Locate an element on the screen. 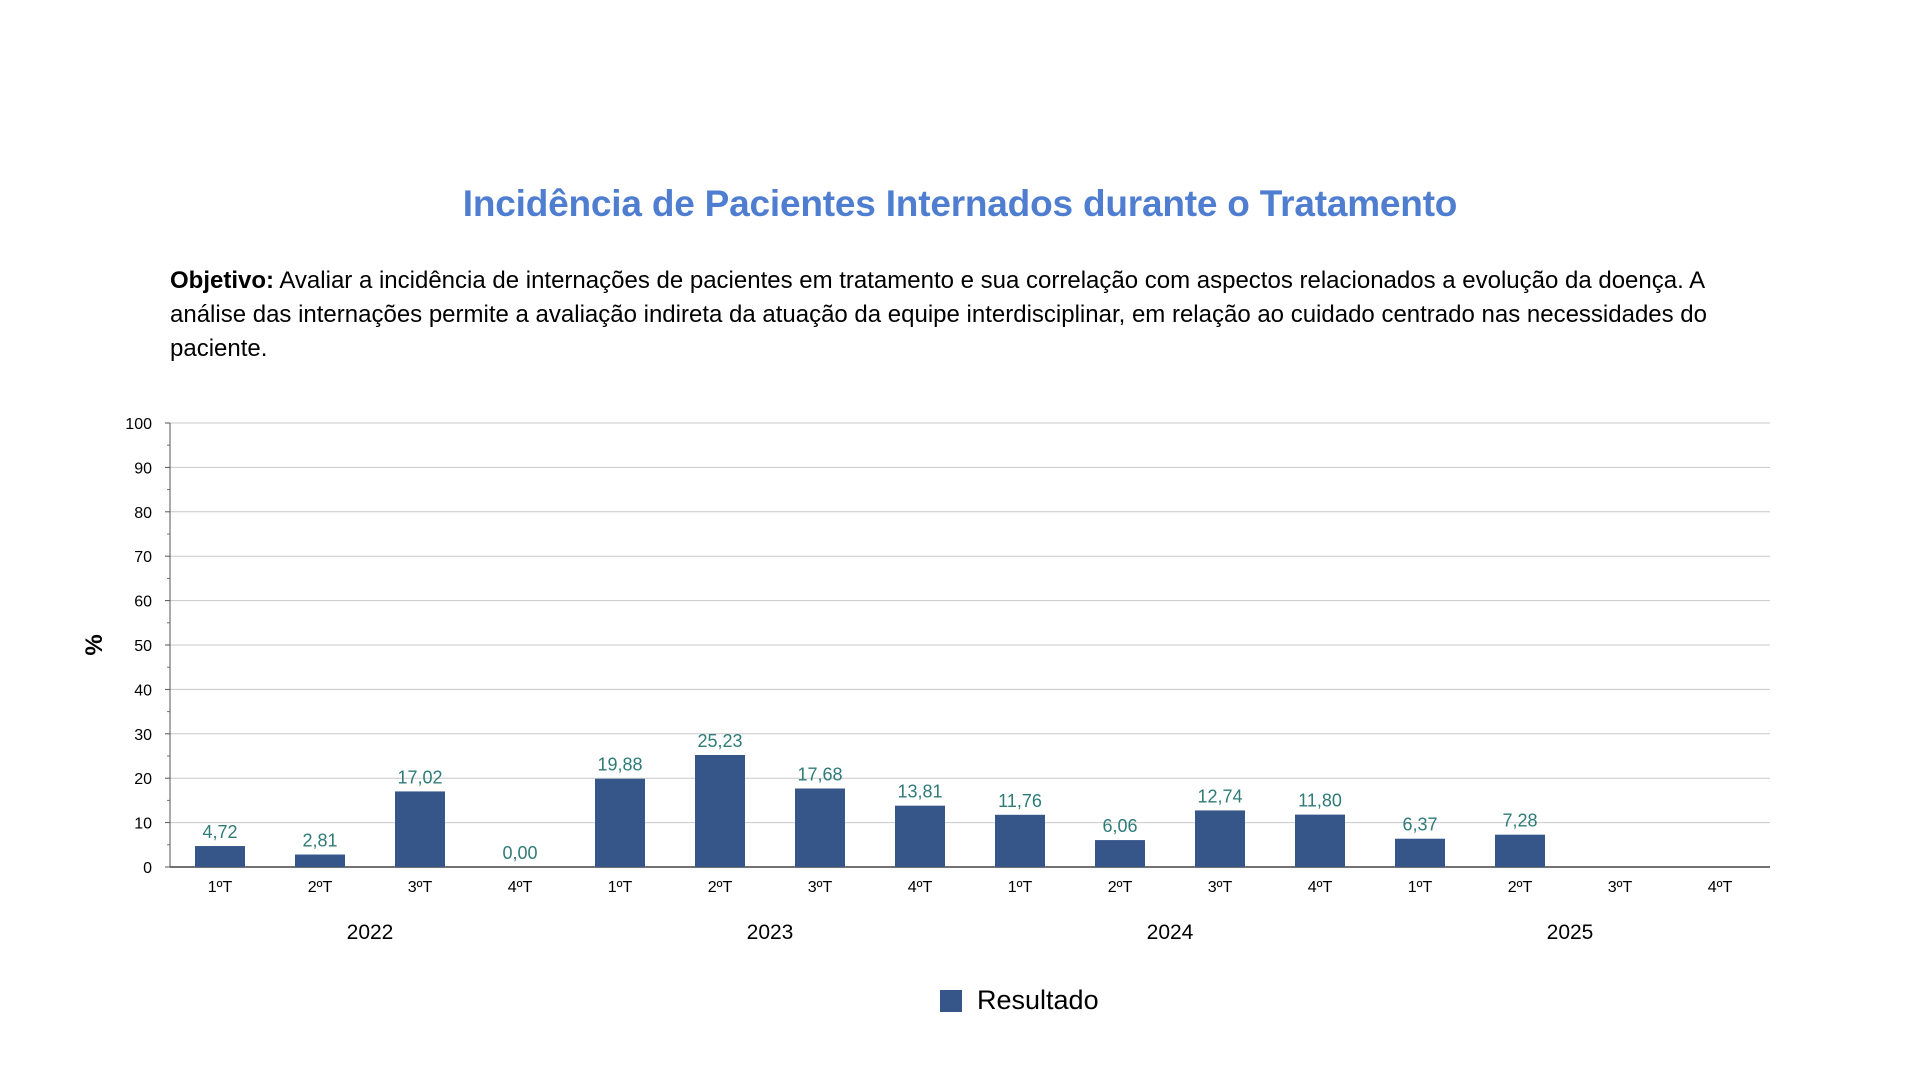  y-axis-label: % is located at coordinates (94, 644).